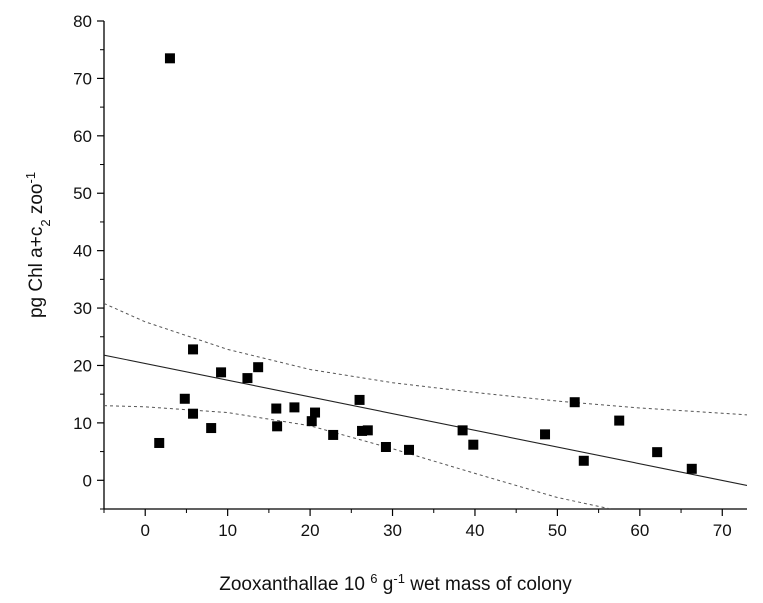  I want to click on y-axis-title: pg Chl a+c2 zoo-1, so click(38, 245).